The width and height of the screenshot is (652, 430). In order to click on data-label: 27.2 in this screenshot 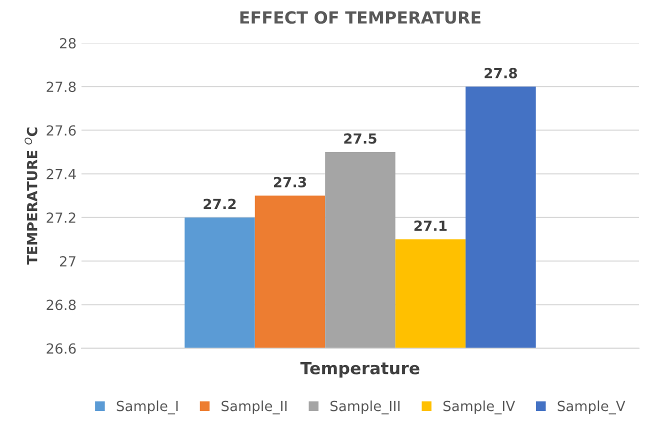, I will do `click(220, 204)`.